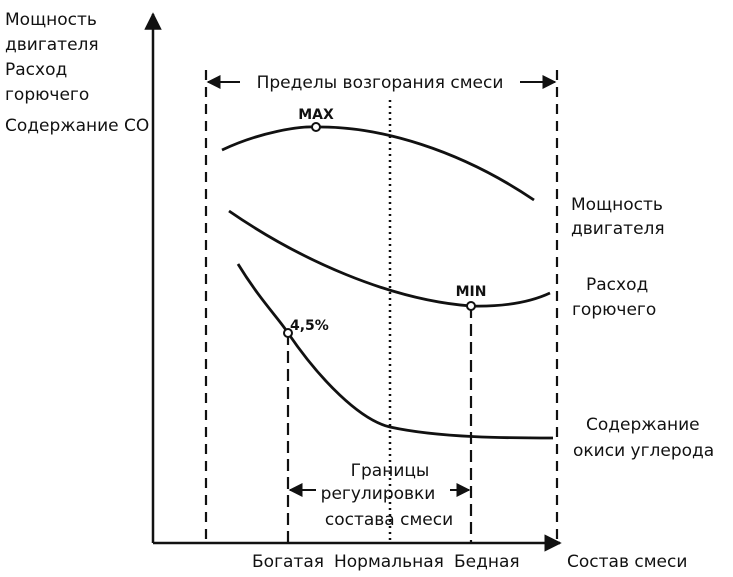 The image size is (733, 577). Describe the element at coordinates (378, 494) in the screenshot. I see `adjustment-label-2: регулировки` at that location.